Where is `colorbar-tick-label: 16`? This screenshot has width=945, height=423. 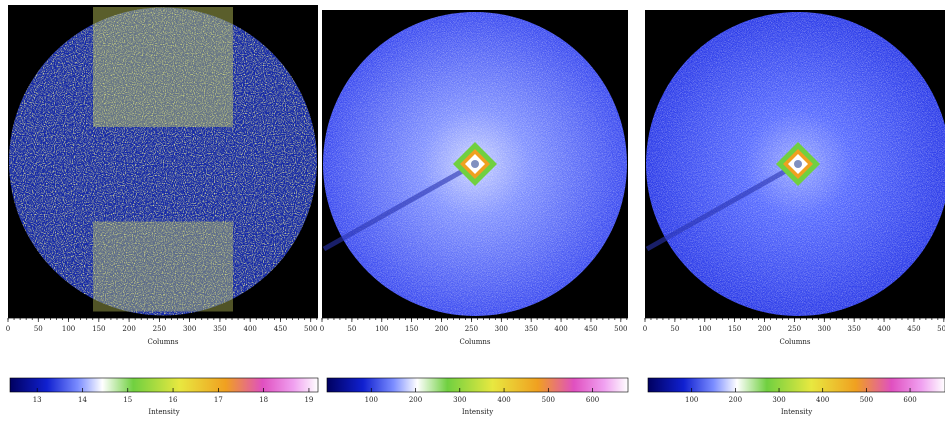 colorbar-tick-label: 16 is located at coordinates (173, 400).